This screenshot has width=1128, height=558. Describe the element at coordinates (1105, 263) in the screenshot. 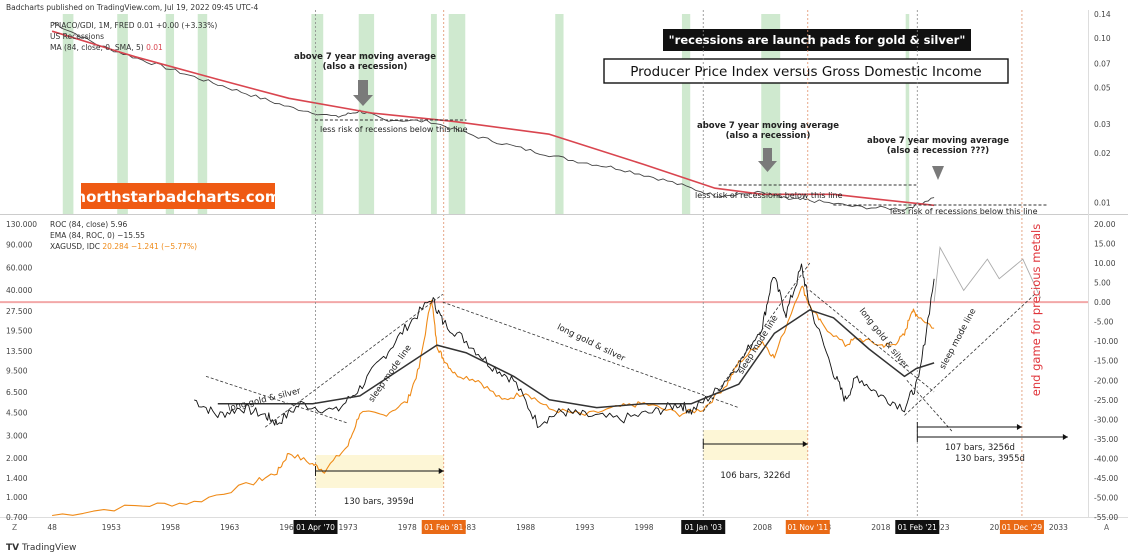

I see `right-axis-tick: 10.00` at that location.